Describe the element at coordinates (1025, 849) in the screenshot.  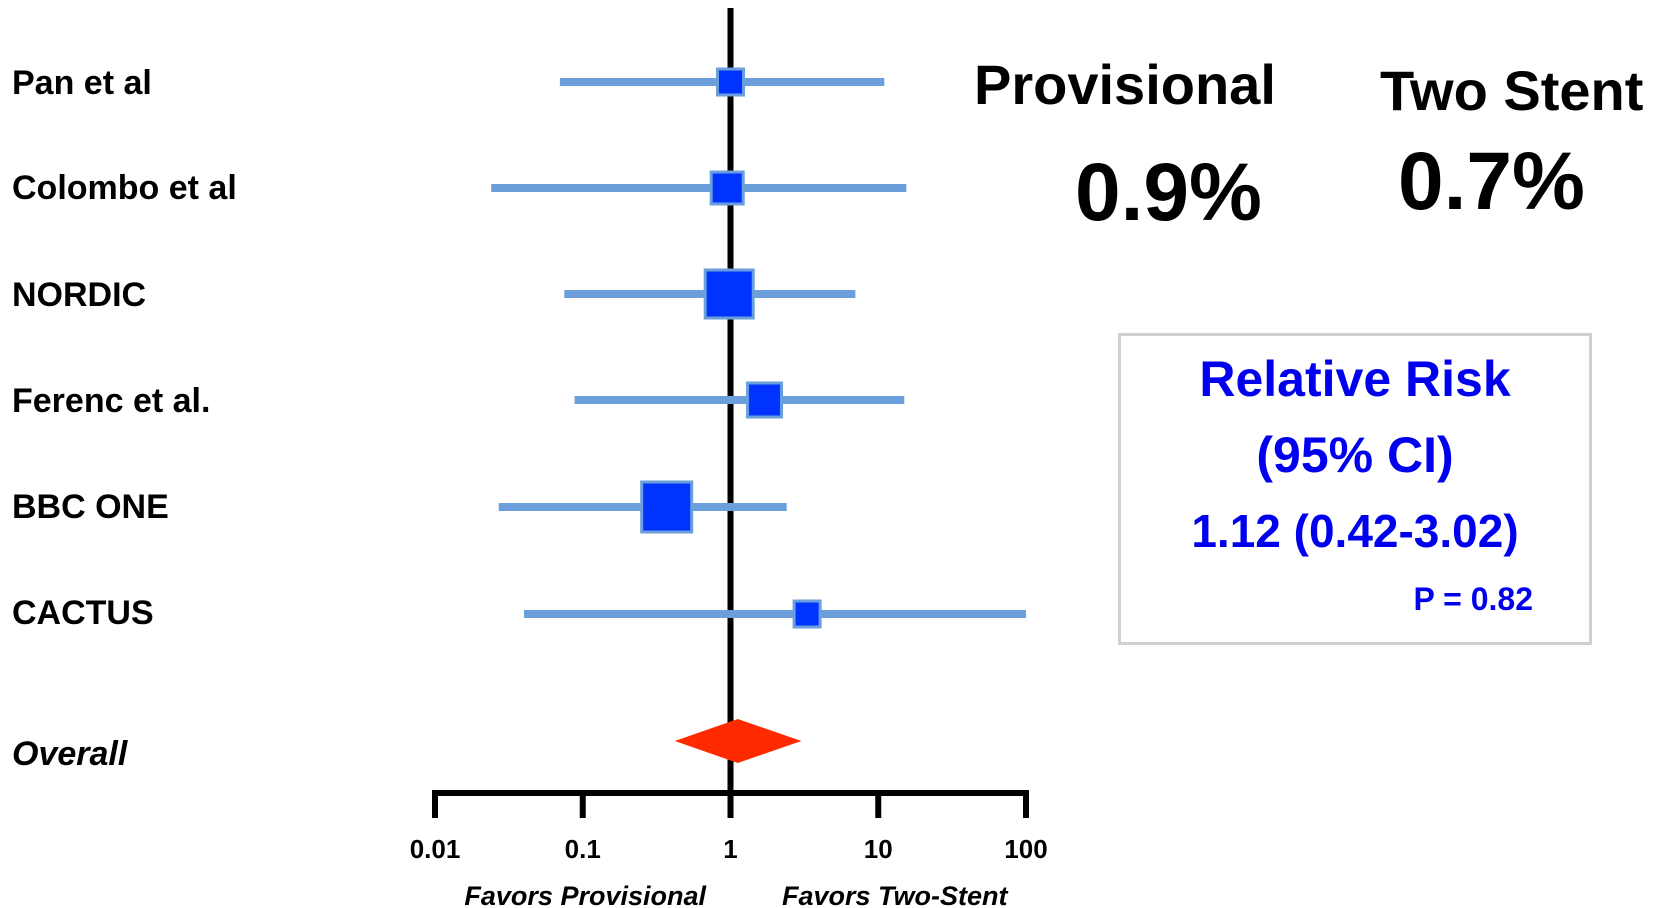
I see `x-tick-label-5: 100` at that location.